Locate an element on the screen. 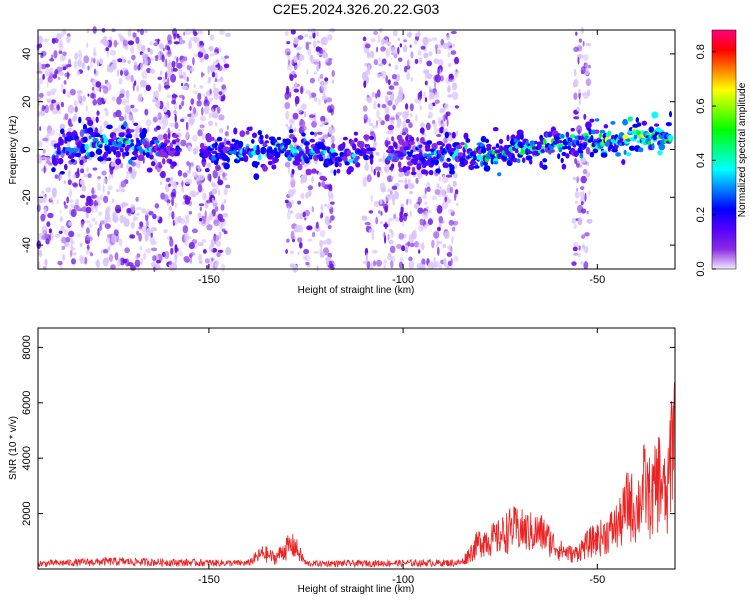 Image resolution: width=750 pixels, height=600 pixels. snr-y-tick-label: 2000 is located at coordinates (27, 513).